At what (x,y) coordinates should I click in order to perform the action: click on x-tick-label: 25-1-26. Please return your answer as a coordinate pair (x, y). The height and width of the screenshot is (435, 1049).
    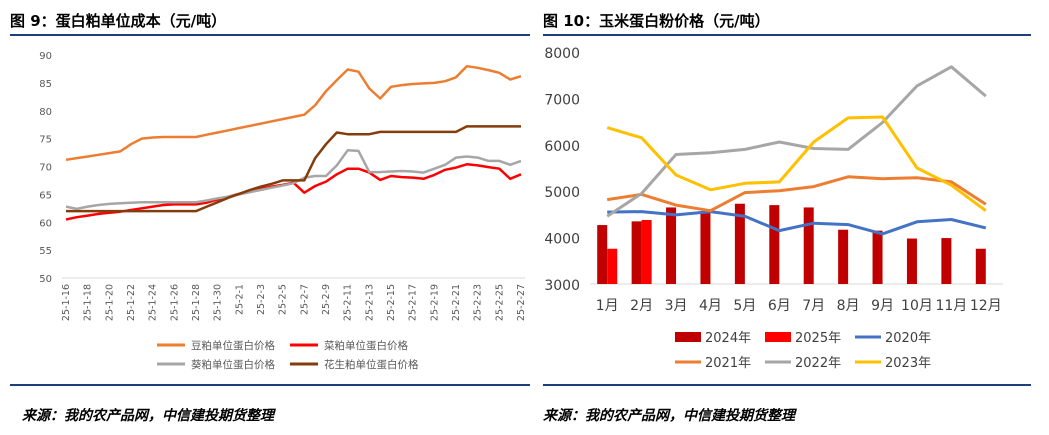
    Looking at the image, I should click on (174, 302).